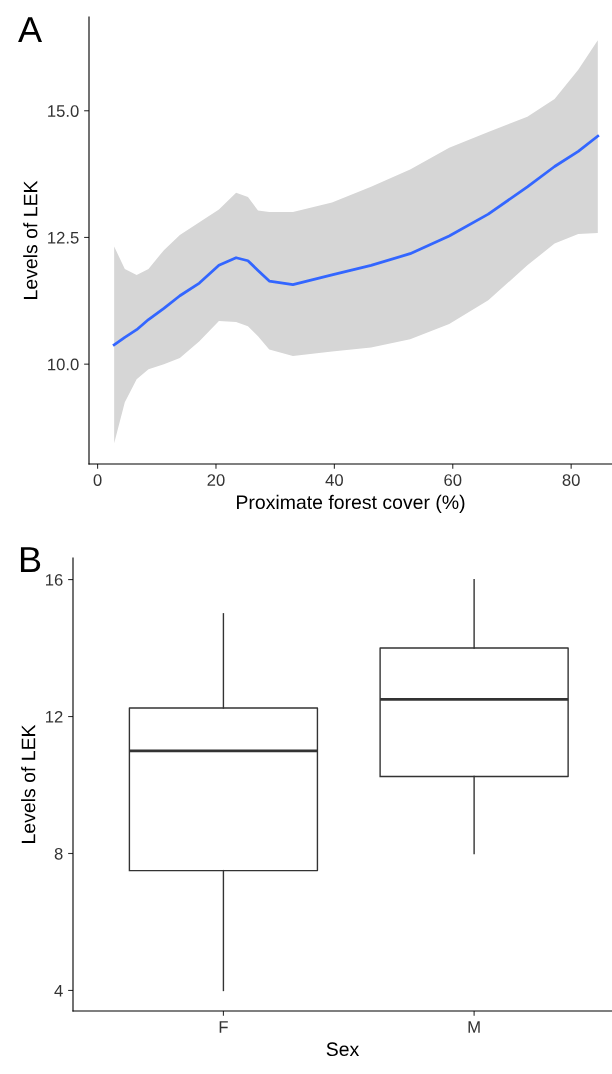  I want to click on x-tick-label: 60, so click(453, 480).